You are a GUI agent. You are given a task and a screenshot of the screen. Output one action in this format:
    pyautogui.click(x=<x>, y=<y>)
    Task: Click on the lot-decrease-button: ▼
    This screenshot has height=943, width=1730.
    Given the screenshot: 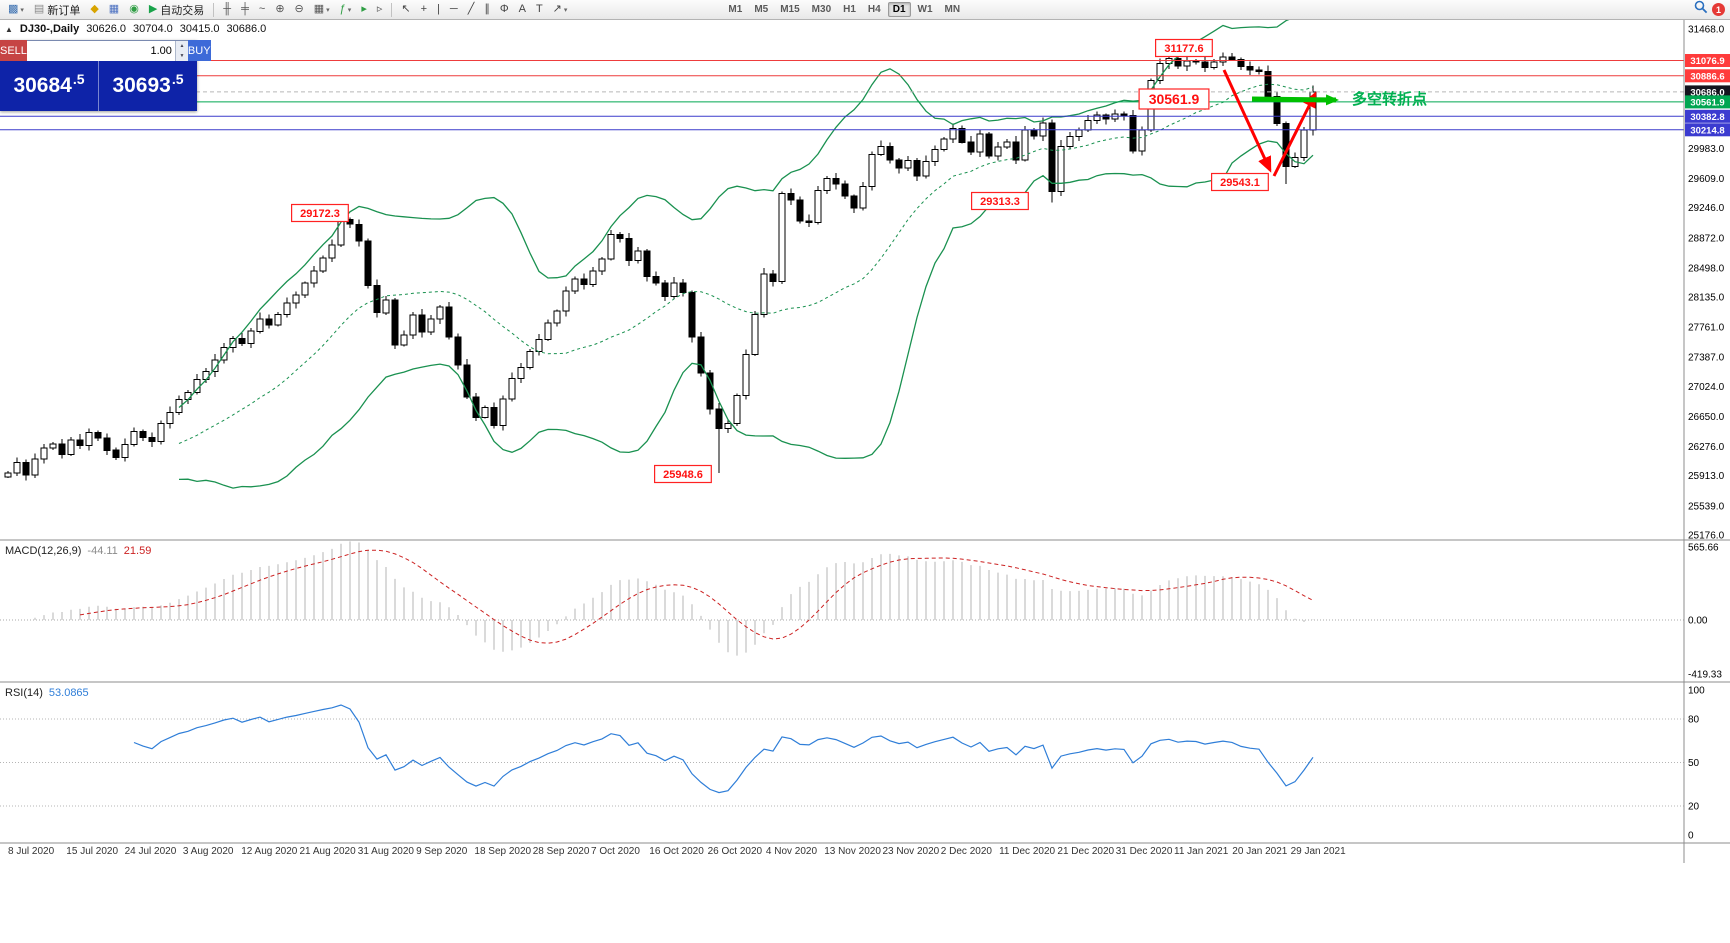 What is the action you would take?
    pyautogui.click(x=181, y=56)
    